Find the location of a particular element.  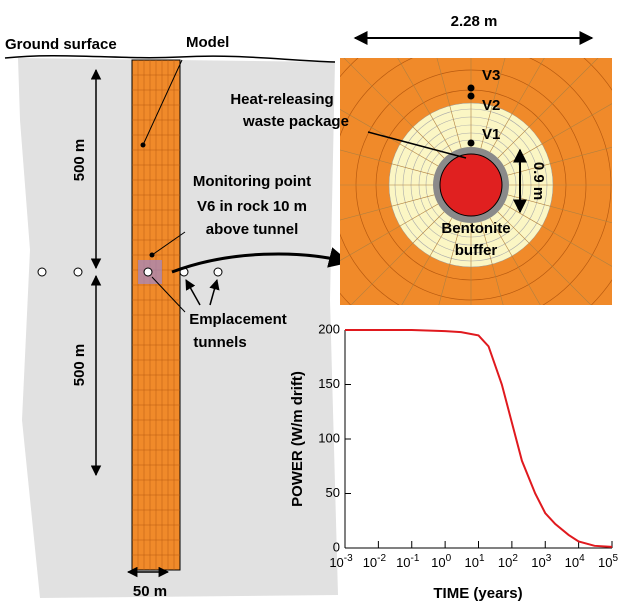

y-tick-label: 150 is located at coordinates (329, 383).